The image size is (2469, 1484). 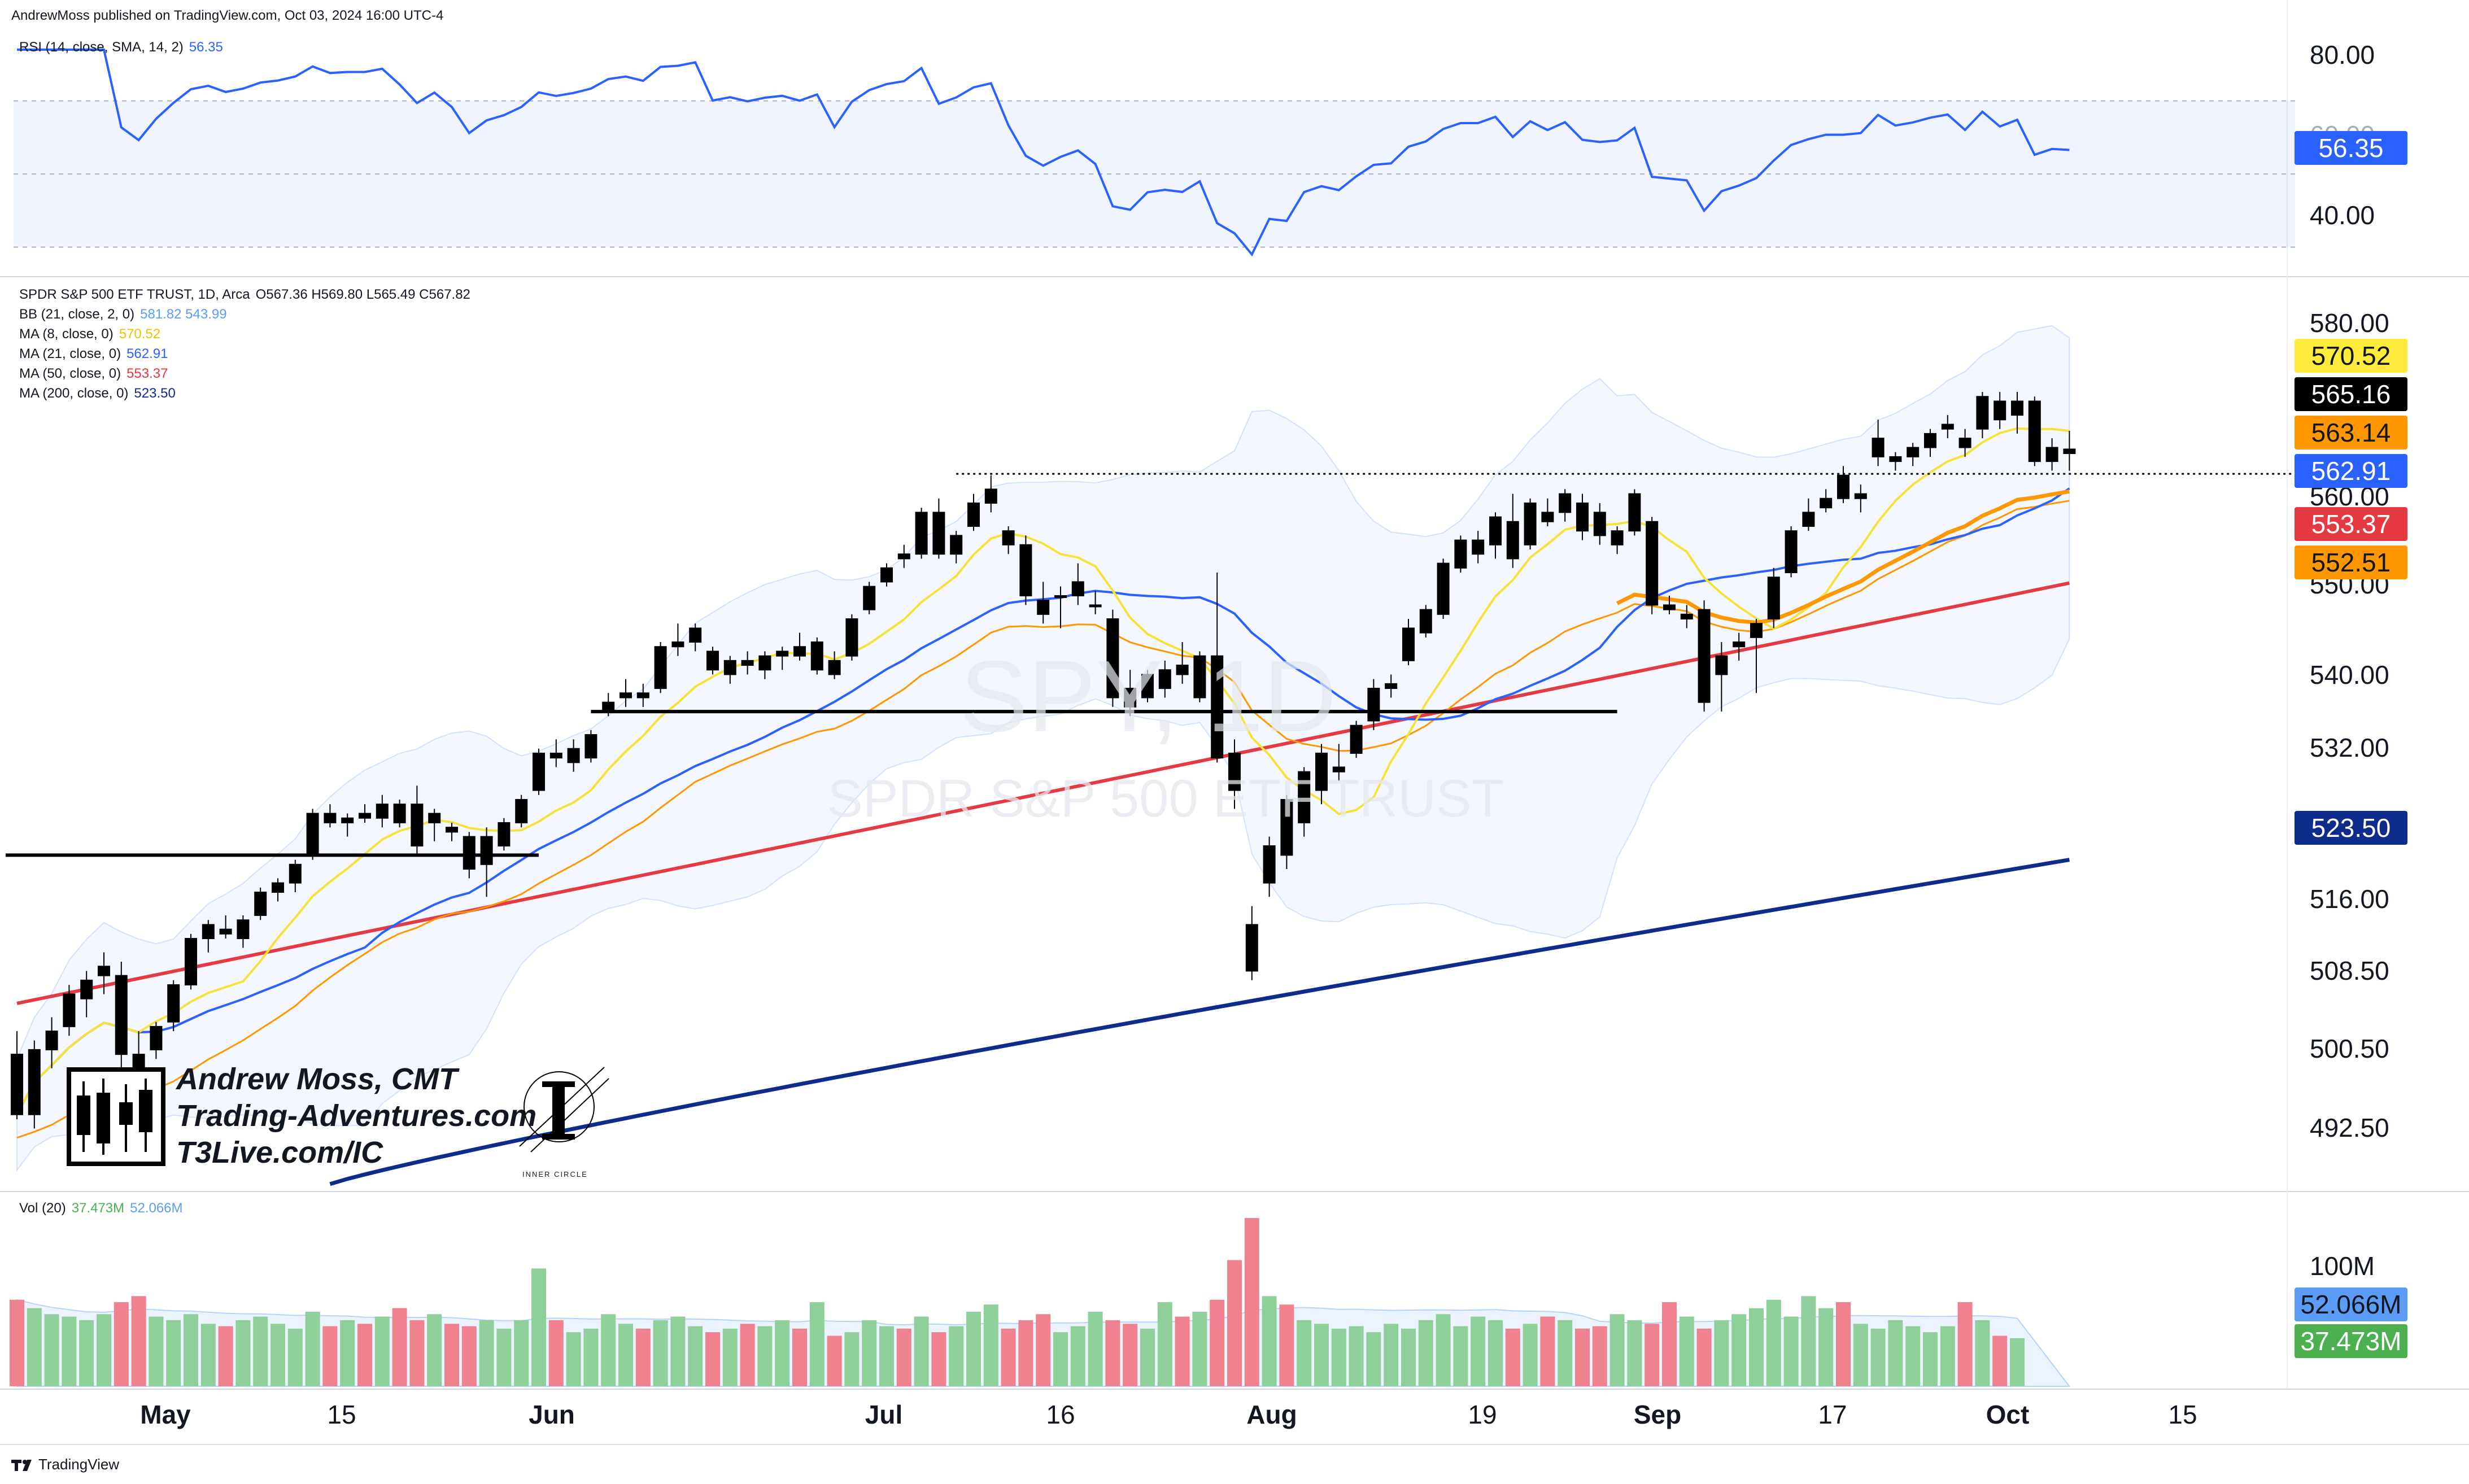 What do you see at coordinates (1040, 1302) in the screenshot?
I see `volume-pane` at bounding box center [1040, 1302].